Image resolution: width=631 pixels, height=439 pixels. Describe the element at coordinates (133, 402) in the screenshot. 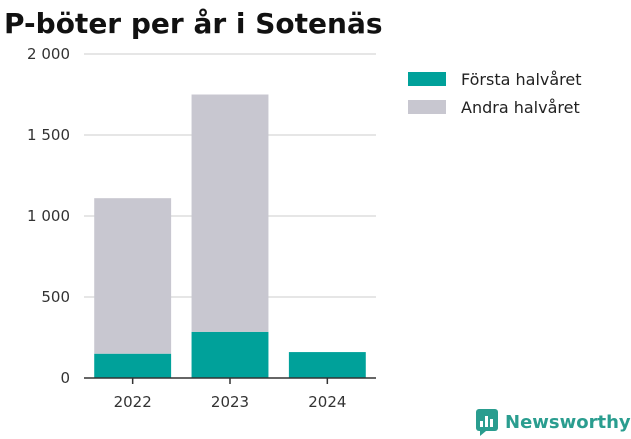

I see `x-tick-label: 2022` at that location.